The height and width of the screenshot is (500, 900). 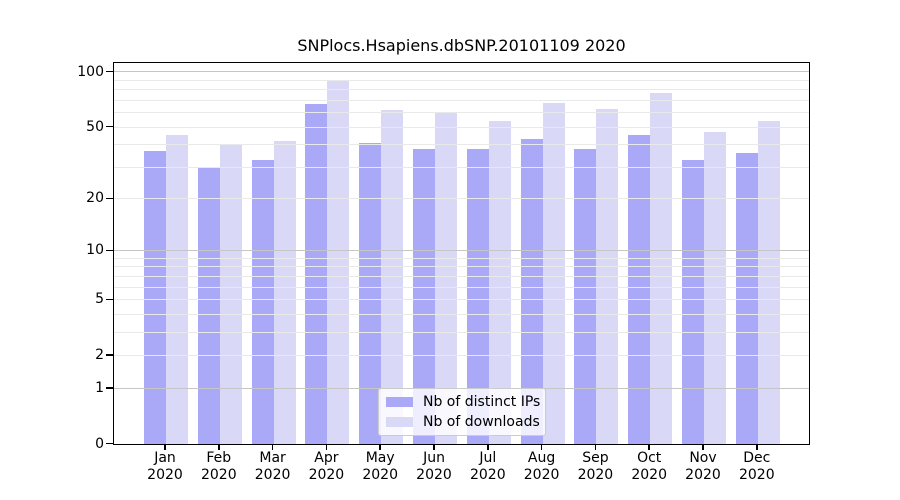 What do you see at coordinates (208, 305) in the screenshot?
I see `bar-distinct-ips-feb` at bounding box center [208, 305].